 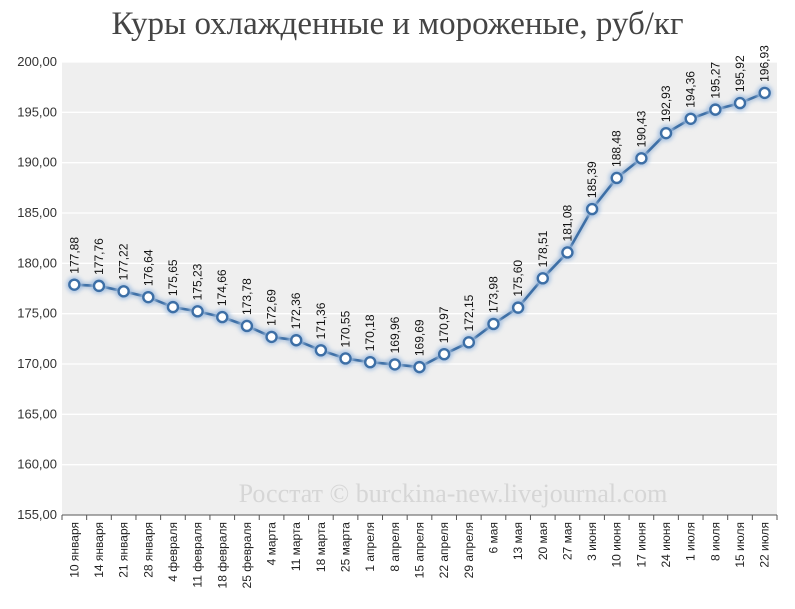 What do you see at coordinates (666, 545) in the screenshot?
I see `x-tick-label: 24 июня` at bounding box center [666, 545].